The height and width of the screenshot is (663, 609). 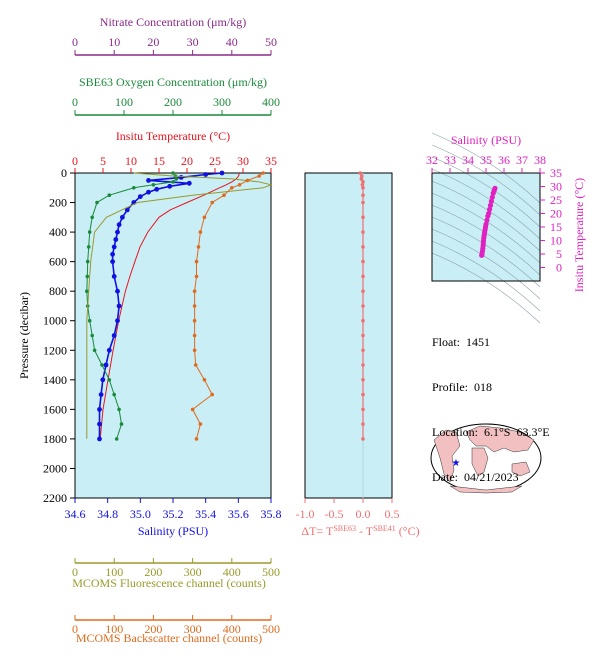 I want to click on fluorescence-tick-label: 400, so click(x=232, y=572).